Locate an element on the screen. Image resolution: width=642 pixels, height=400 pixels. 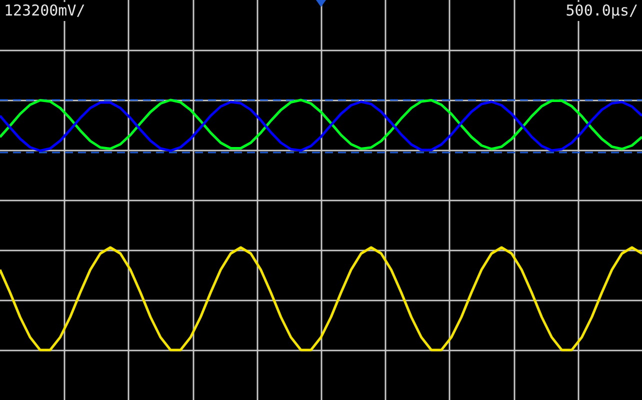
text: 500.0µs/ is located at coordinates (602, 10).